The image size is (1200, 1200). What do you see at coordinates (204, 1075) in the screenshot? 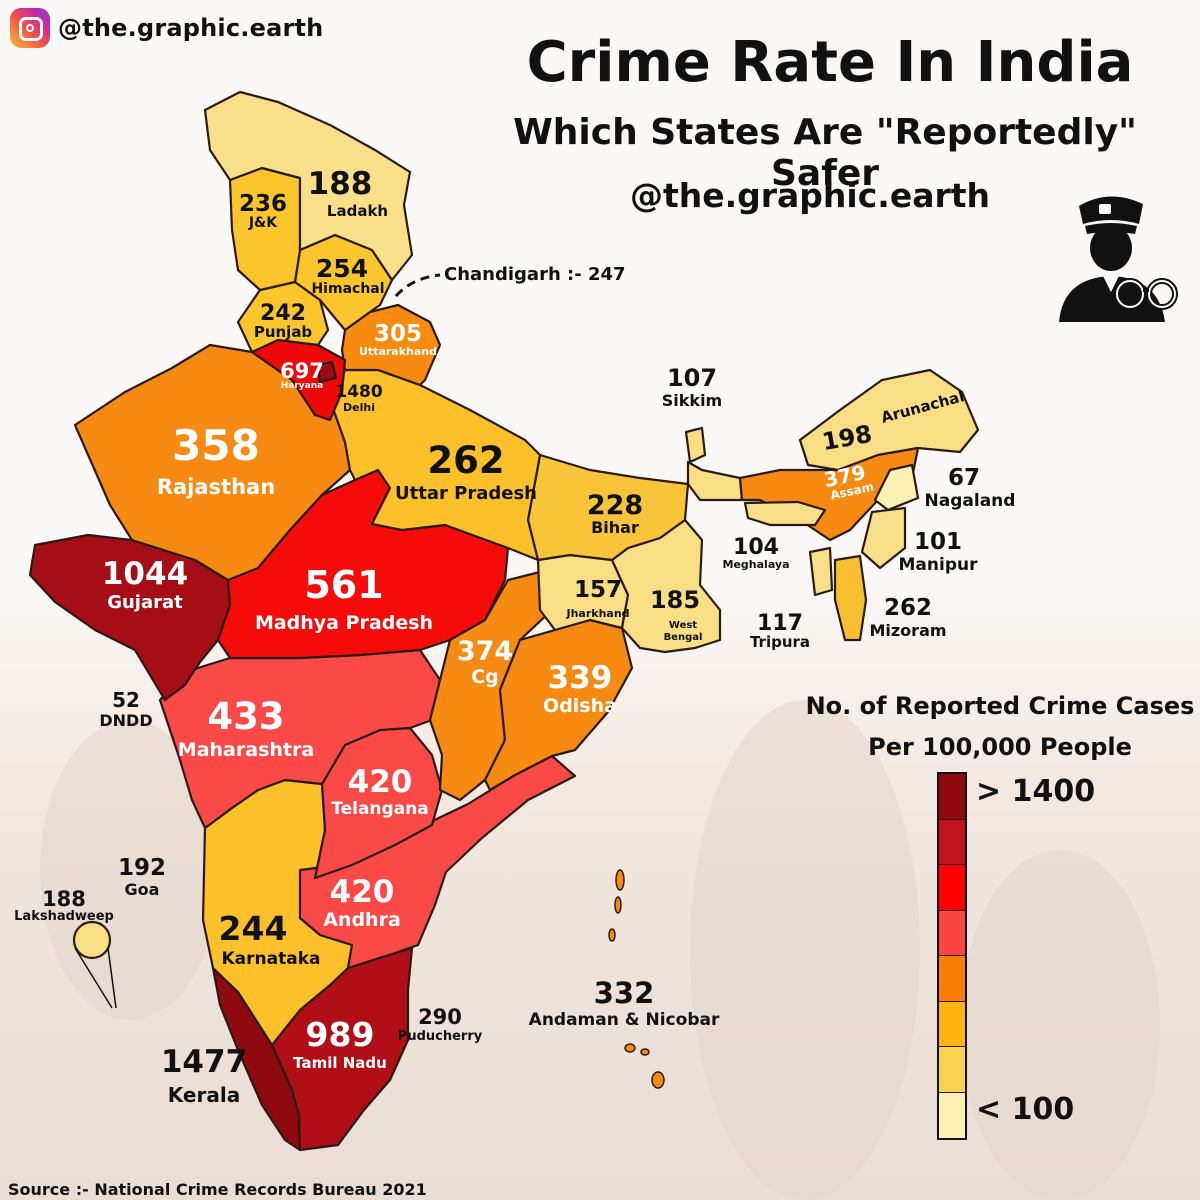
I see `label-kerala: 1477 Kerala` at bounding box center [204, 1075].